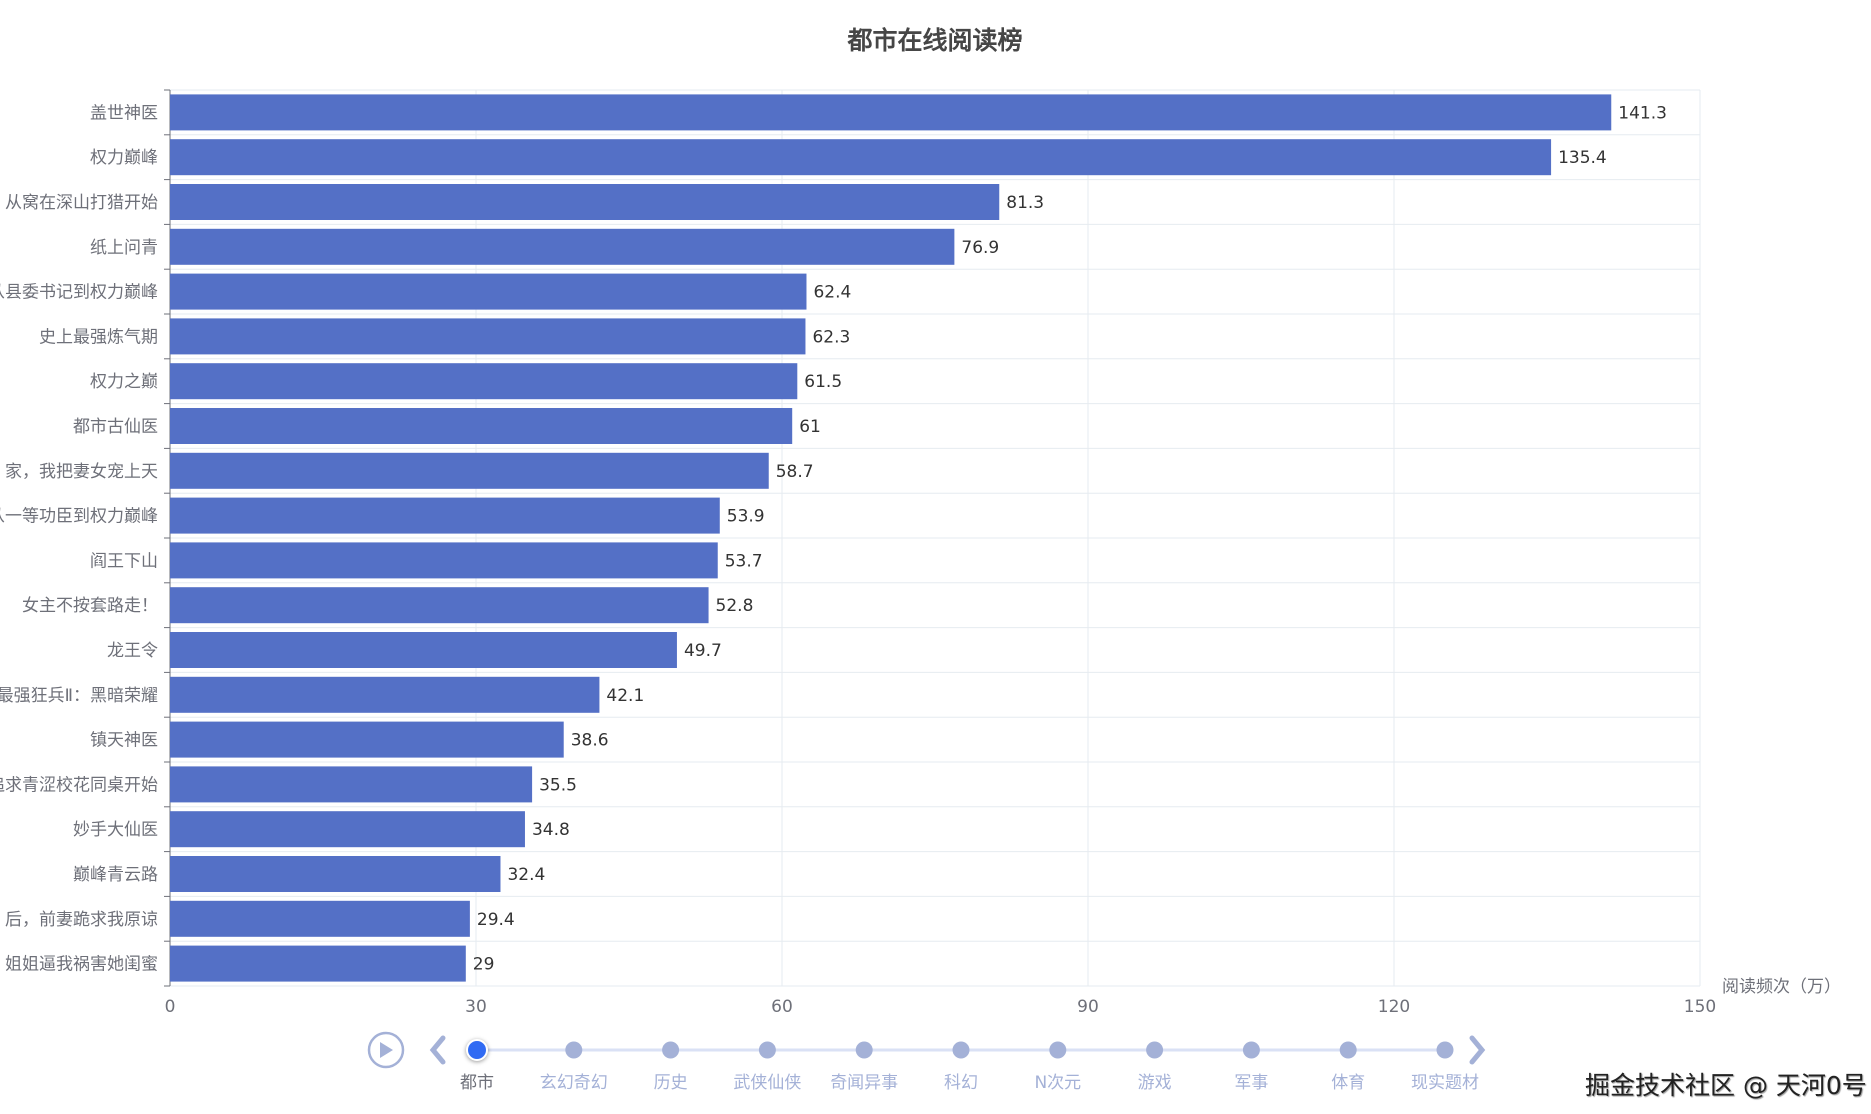 The width and height of the screenshot is (1871, 1114). I want to click on play-icon, so click(386, 1050).